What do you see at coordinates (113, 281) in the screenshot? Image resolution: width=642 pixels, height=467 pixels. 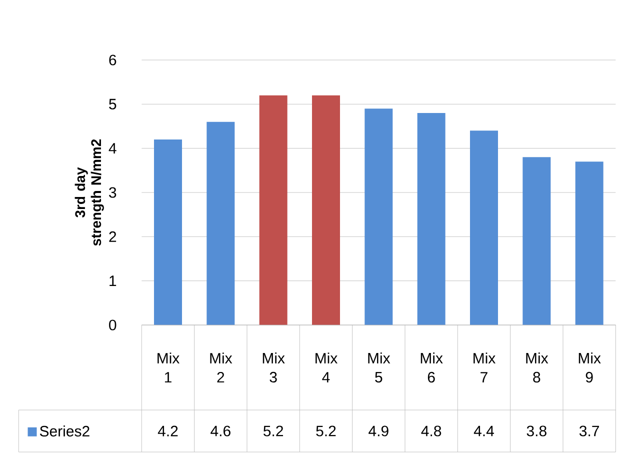 I see `y-tick-label: 1` at bounding box center [113, 281].